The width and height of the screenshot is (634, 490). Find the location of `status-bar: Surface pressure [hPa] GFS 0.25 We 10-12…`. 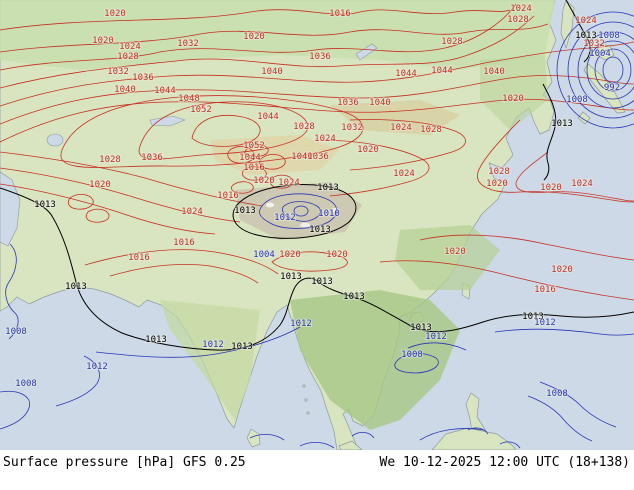

status-bar: Surface pressure [hPa] GFS 0.25 We 10-12… is located at coordinates (317, 470).